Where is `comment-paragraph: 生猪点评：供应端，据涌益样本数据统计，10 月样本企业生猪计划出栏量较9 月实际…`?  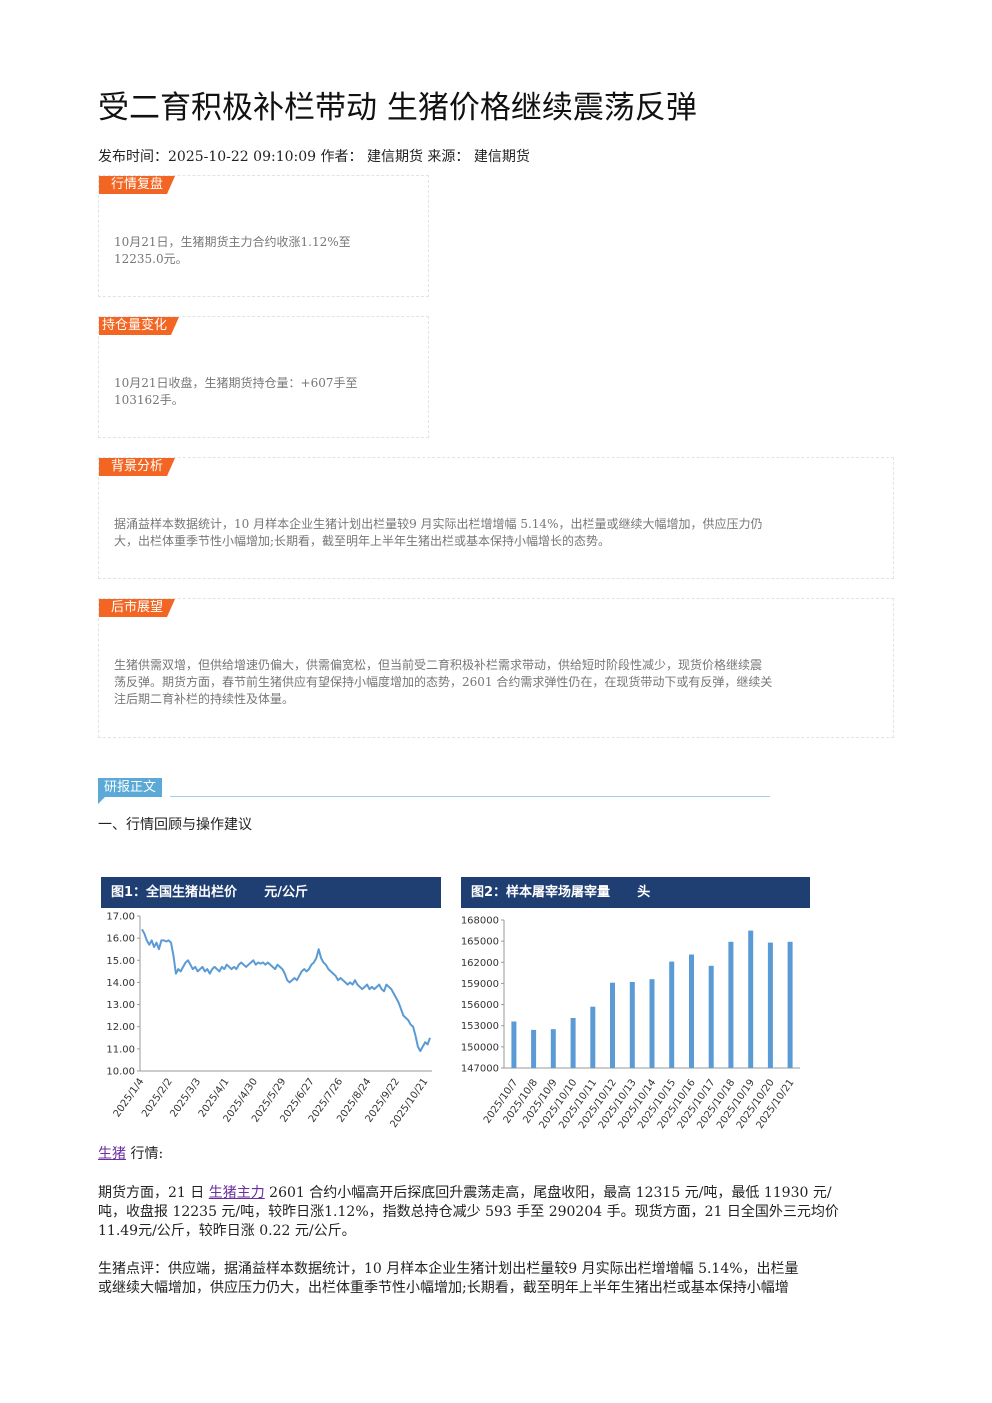
comment-paragraph: 生猪点评：供应端，据涌益样本数据统计，10 月样本企业生猪计划出栏量较9 月实际… is located at coordinates (496, 1279).